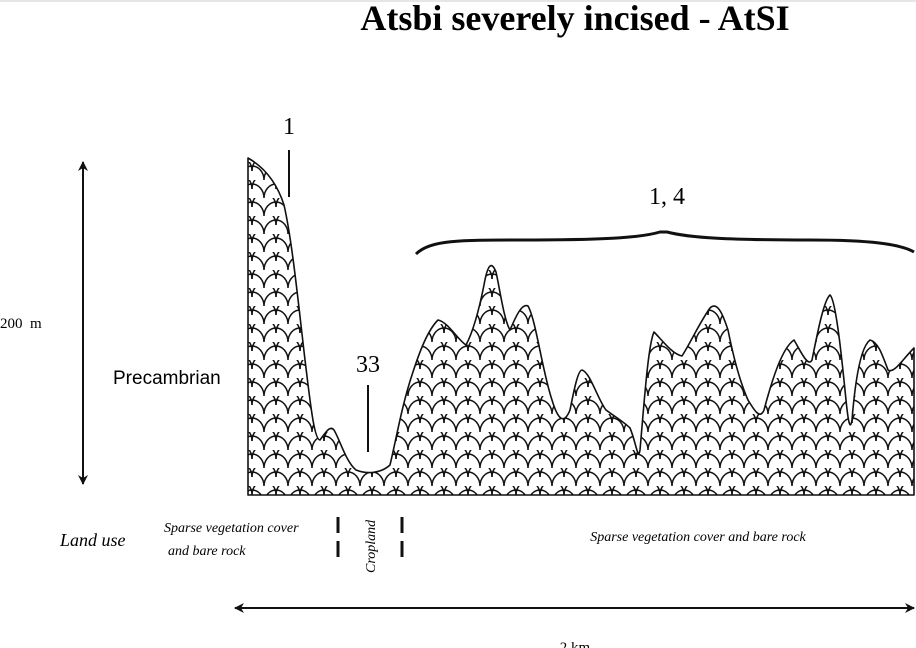 The width and height of the screenshot is (916, 648). What do you see at coordinates (664, 243) in the screenshot?
I see `brace` at bounding box center [664, 243].